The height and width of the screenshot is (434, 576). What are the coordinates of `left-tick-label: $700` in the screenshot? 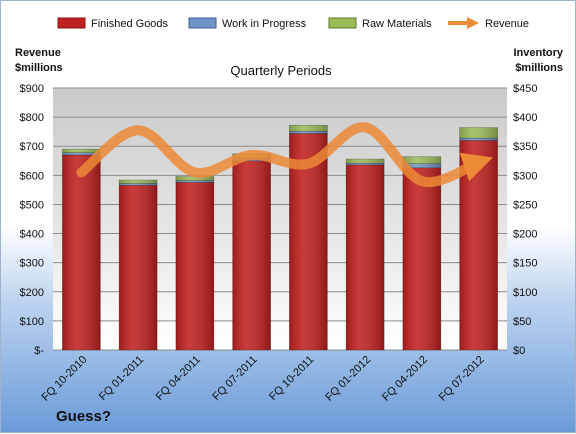 It's located at (32, 147).